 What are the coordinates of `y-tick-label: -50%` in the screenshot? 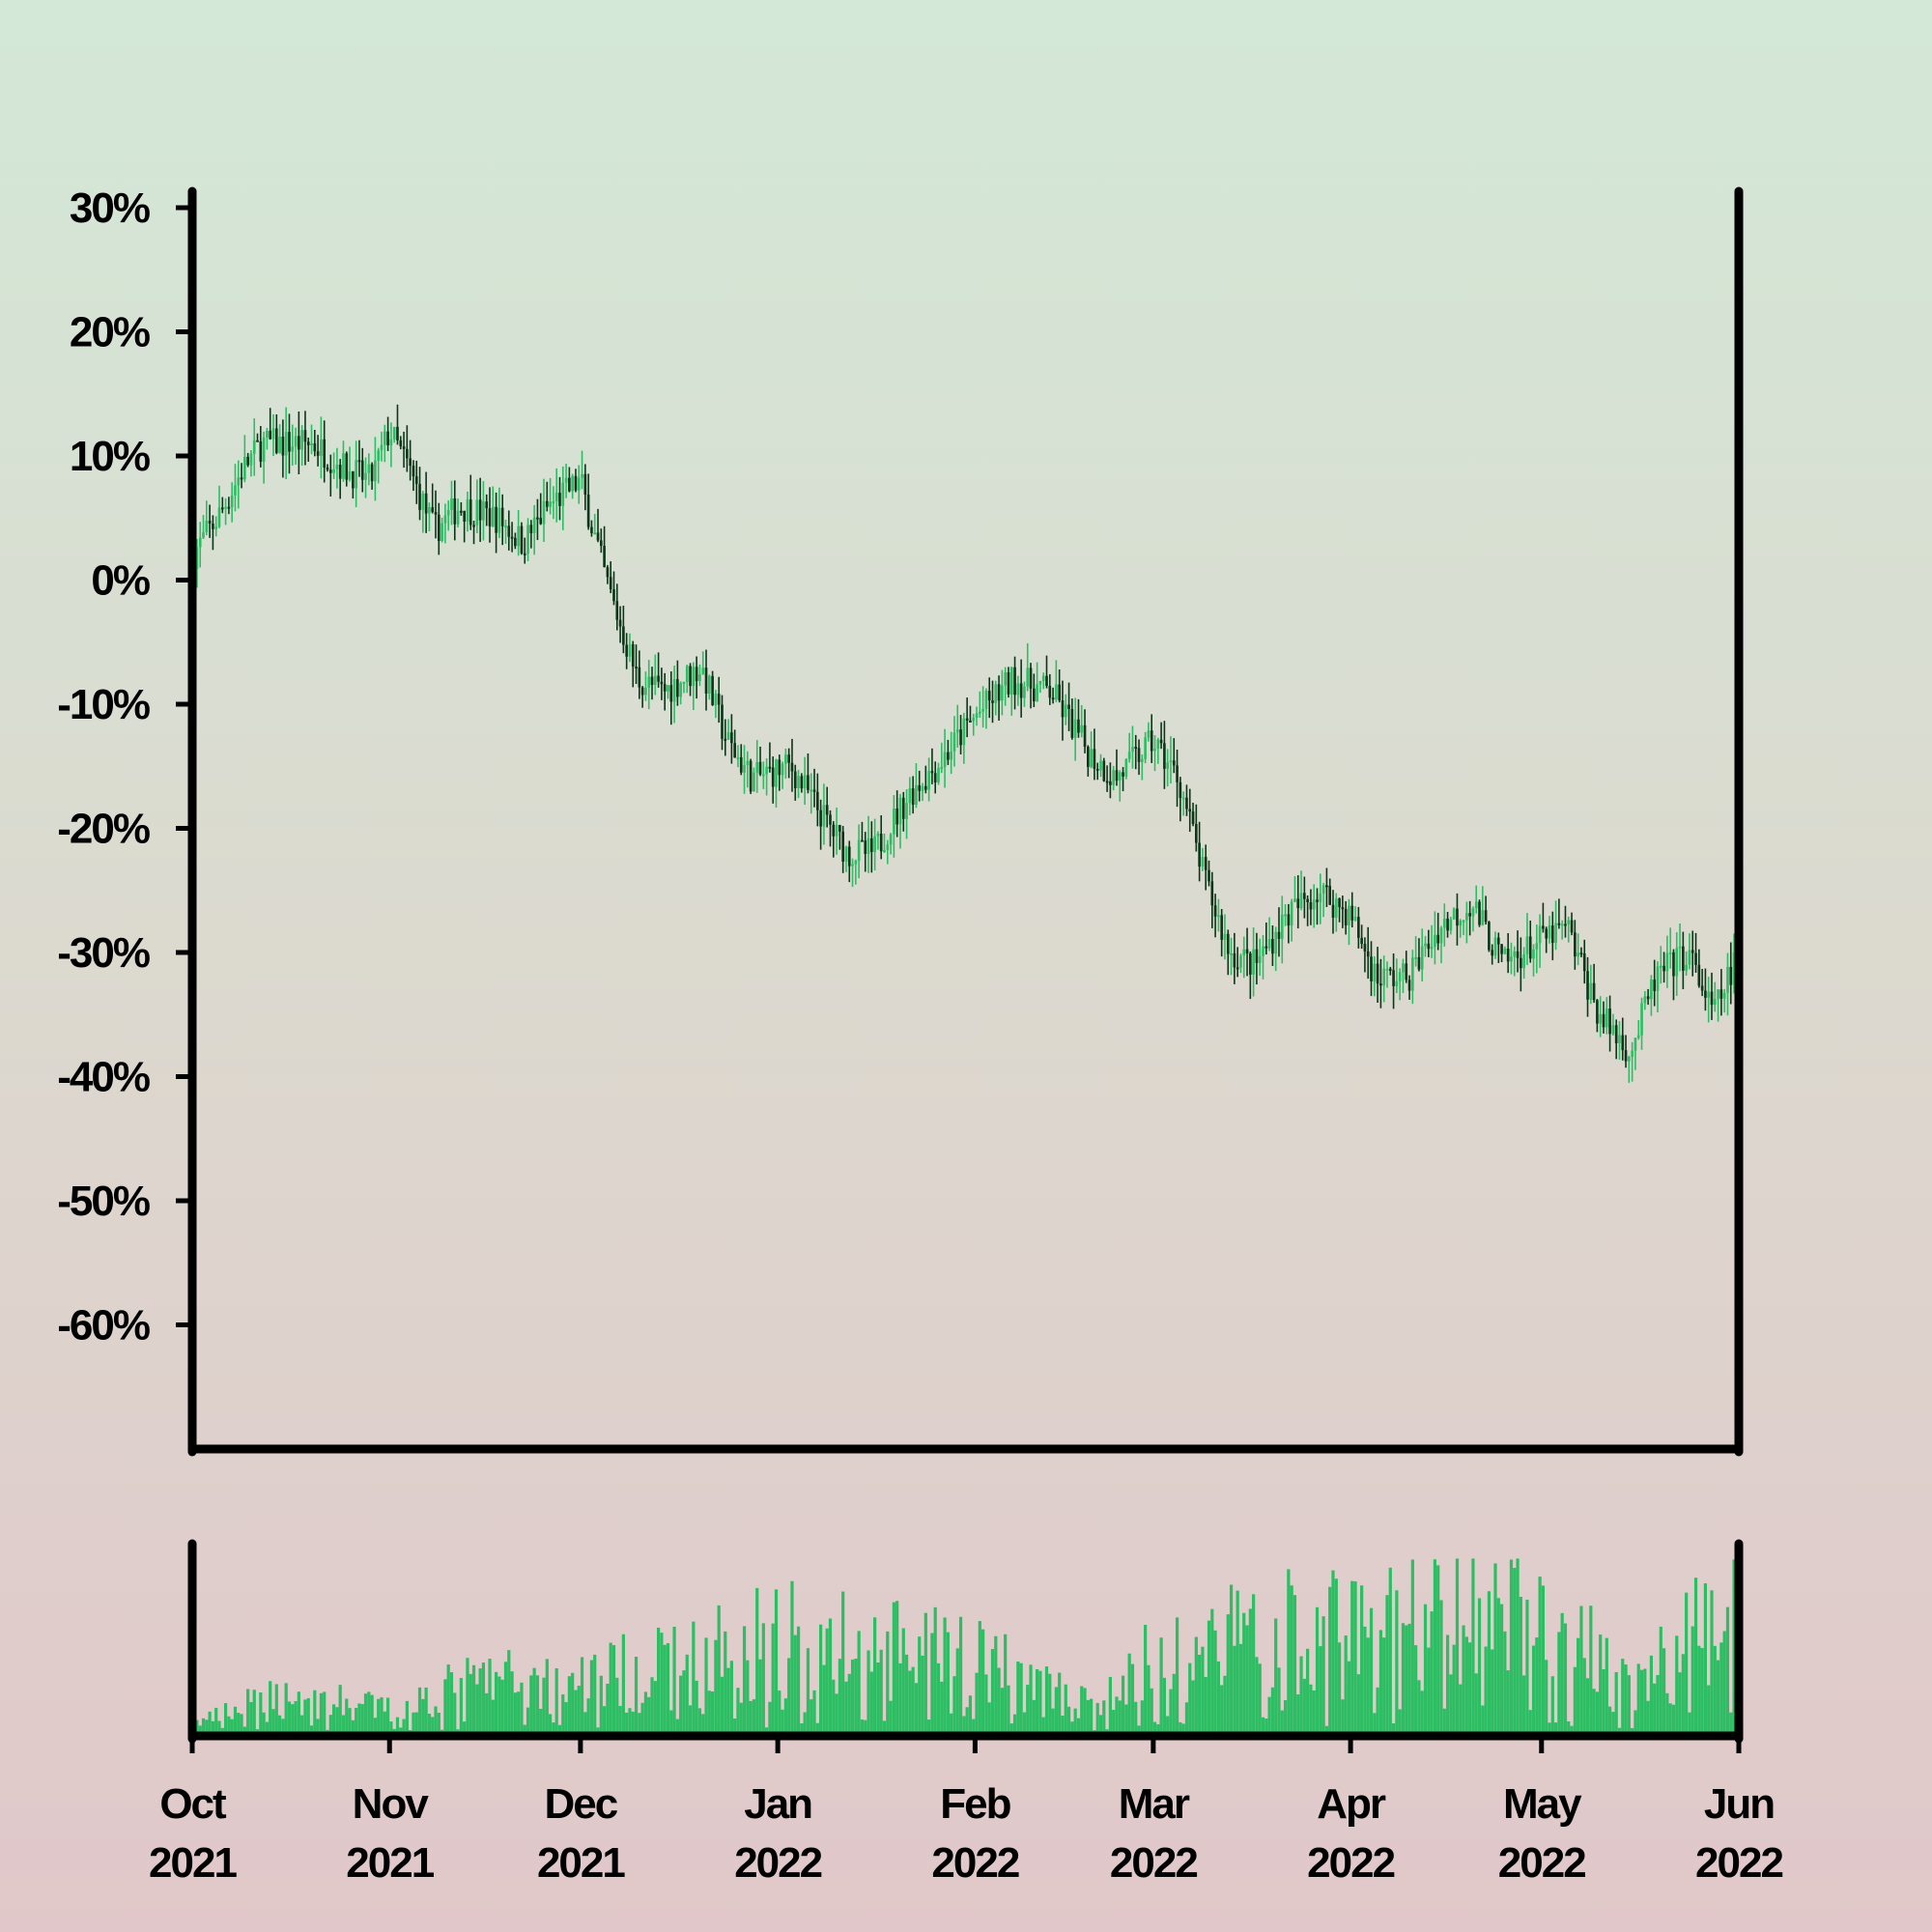 It's located at (103, 1201).